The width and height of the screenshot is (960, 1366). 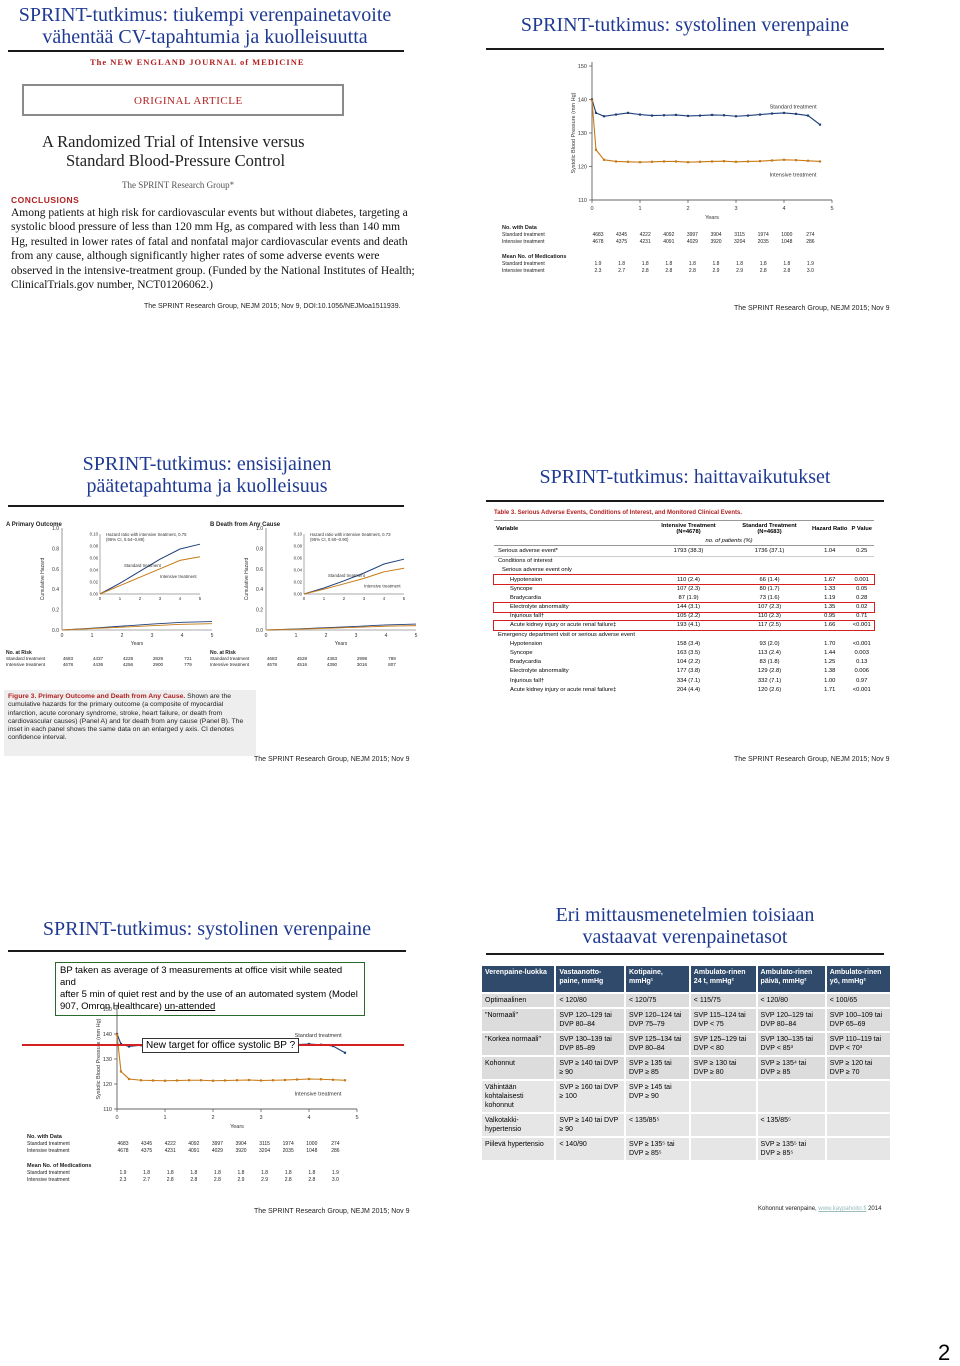 What do you see at coordinates (597, 242) in the screenshot?
I see `table-cell: 4678` at bounding box center [597, 242].